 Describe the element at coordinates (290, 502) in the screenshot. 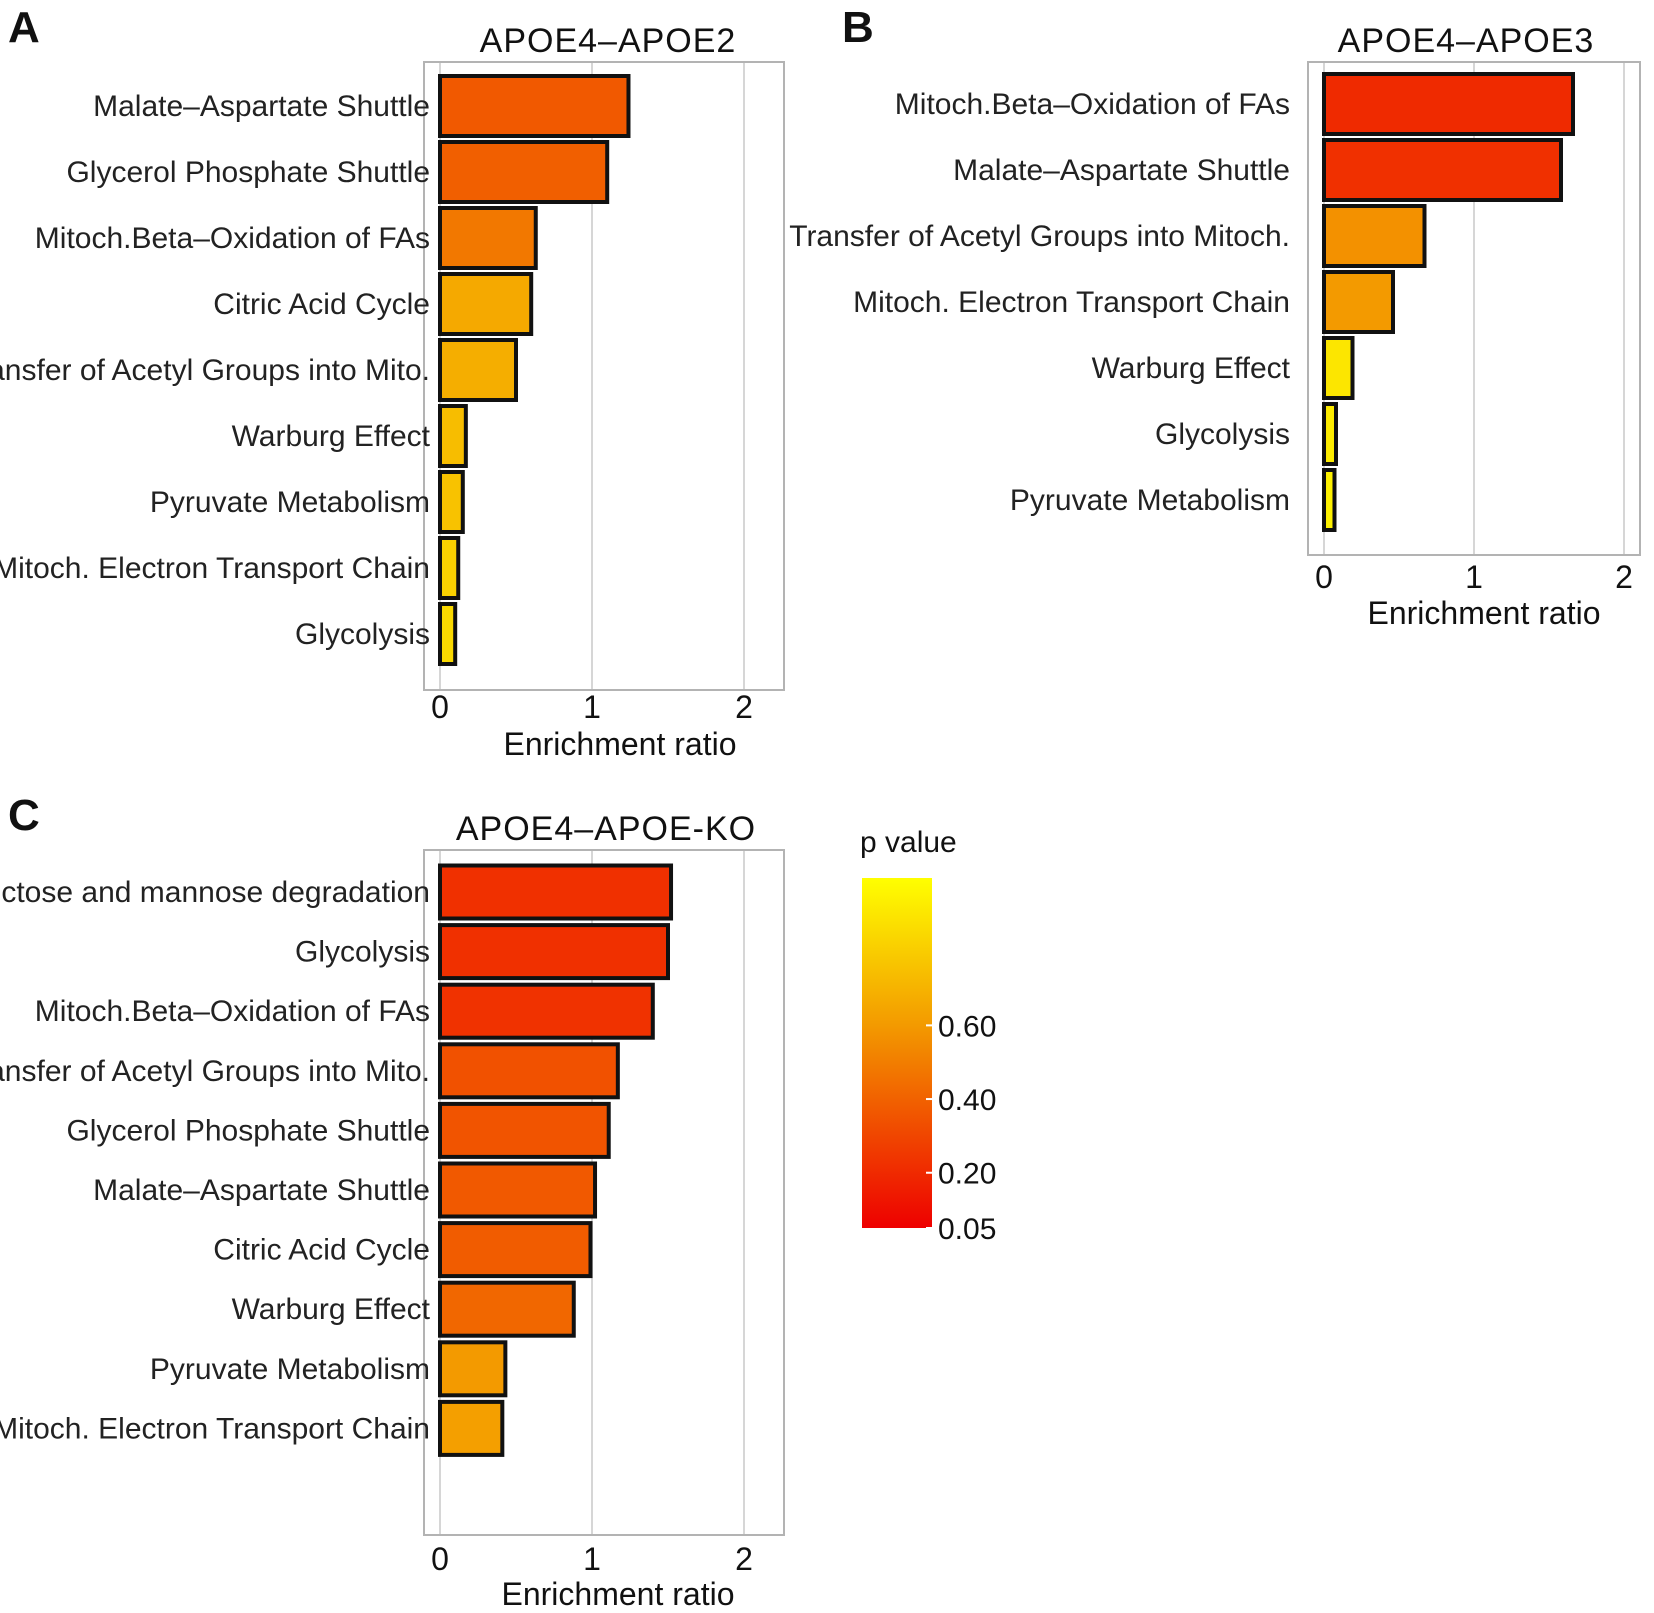

I see `panel-a-category-label: Pyruvate Metabolism` at that location.